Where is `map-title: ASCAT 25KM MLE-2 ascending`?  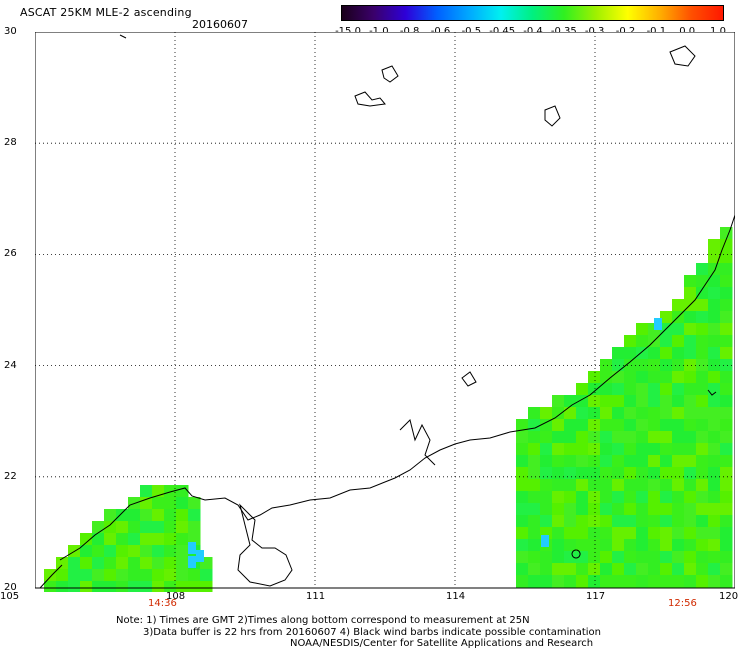
map-title: ASCAT 25KM MLE-2 ascending is located at coordinates (106, 12).